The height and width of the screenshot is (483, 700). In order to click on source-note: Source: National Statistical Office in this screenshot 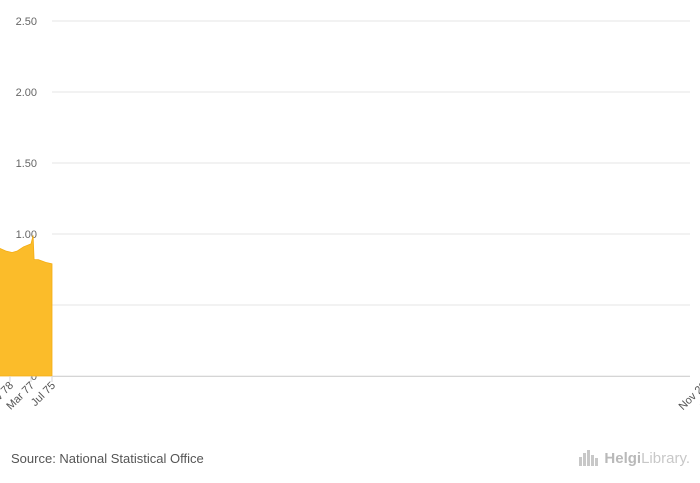, I will do `click(107, 458)`.